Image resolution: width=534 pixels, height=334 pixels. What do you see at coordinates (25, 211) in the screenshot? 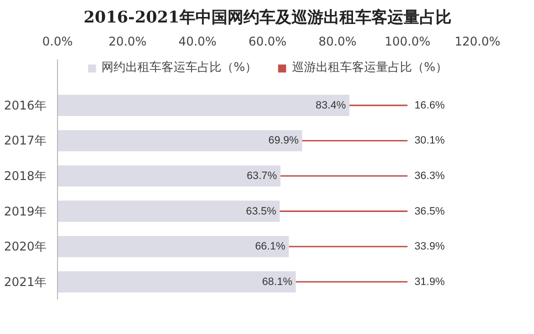
I see `y-tick-label: 2019年` at bounding box center [25, 211].